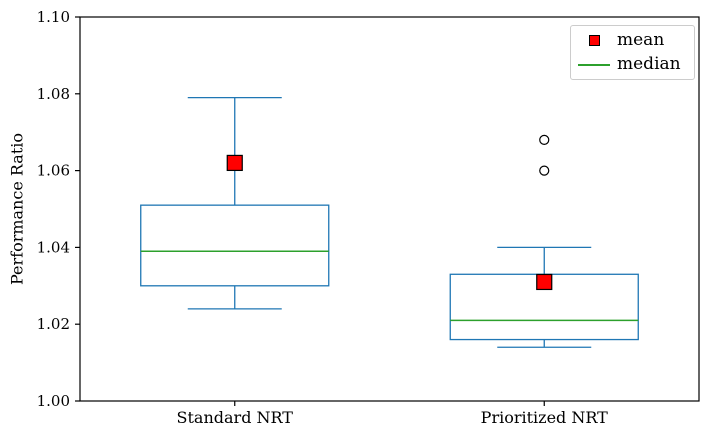 This screenshot has height=438, width=709. What do you see at coordinates (544, 417) in the screenshot?
I see `x-tick-label: Prioritized NRT` at bounding box center [544, 417].